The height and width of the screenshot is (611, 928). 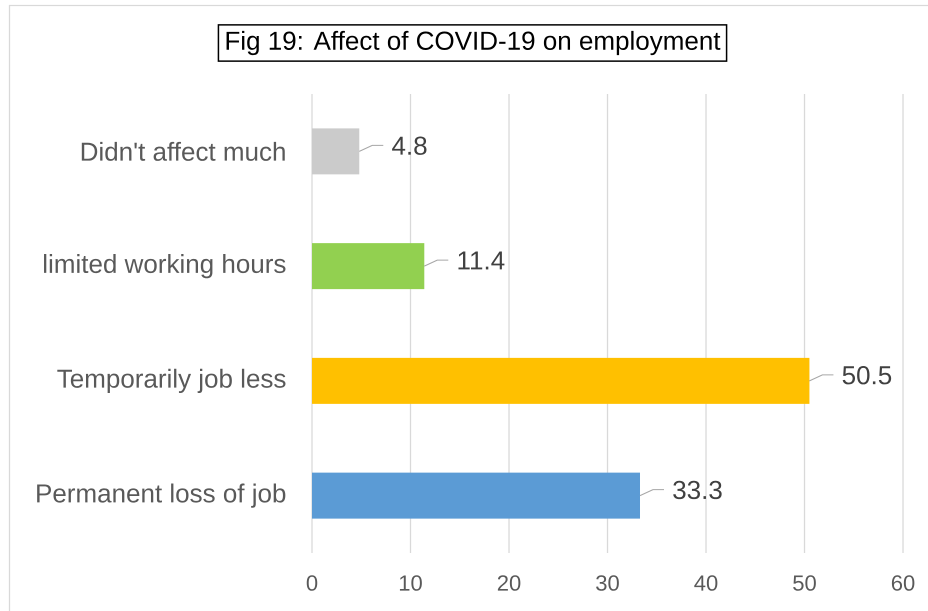 I want to click on x-tick-label: 0, so click(x=312, y=583).